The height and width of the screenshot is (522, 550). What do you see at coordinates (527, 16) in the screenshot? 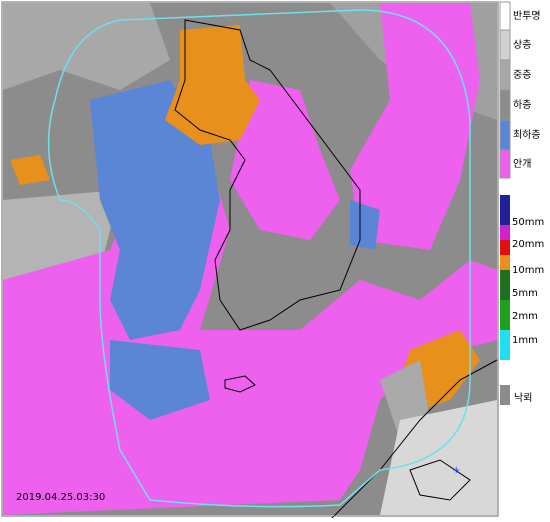
I see `legend-label: 반투명` at bounding box center [527, 16].